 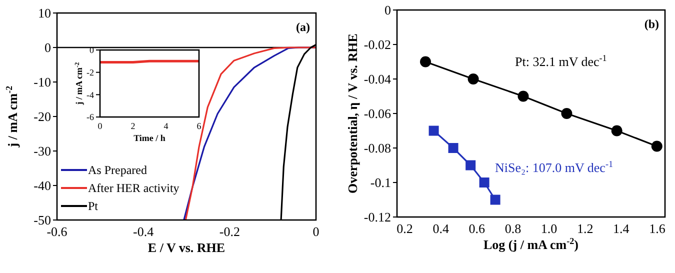 What do you see at coordinates (513, 228) in the screenshot?
I see `x-tick-label: 0.8` at bounding box center [513, 228].